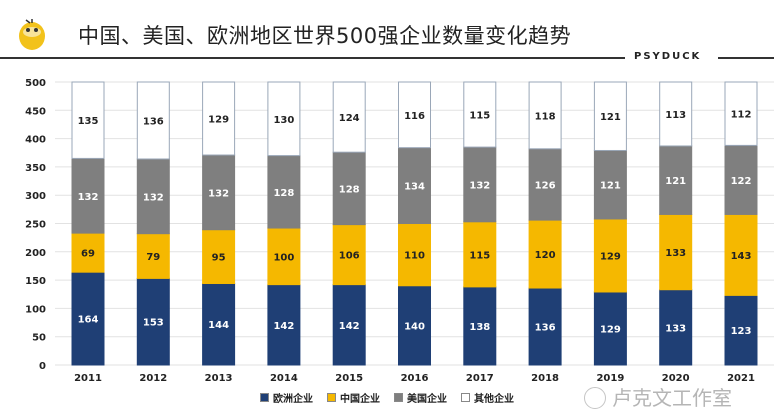 The width and height of the screenshot is (774, 410). I want to click on brand-label: PSYDUCK, so click(668, 56).